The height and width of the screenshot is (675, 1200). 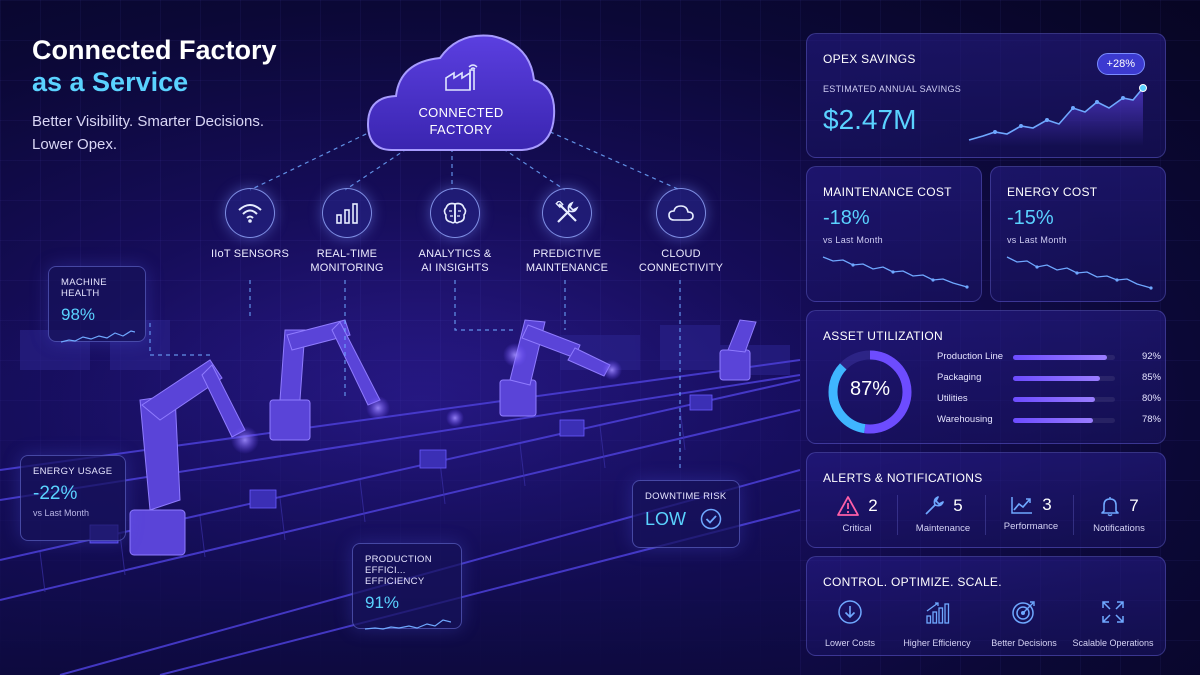 I want to click on bar-chart-icon, so click(x=347, y=213).